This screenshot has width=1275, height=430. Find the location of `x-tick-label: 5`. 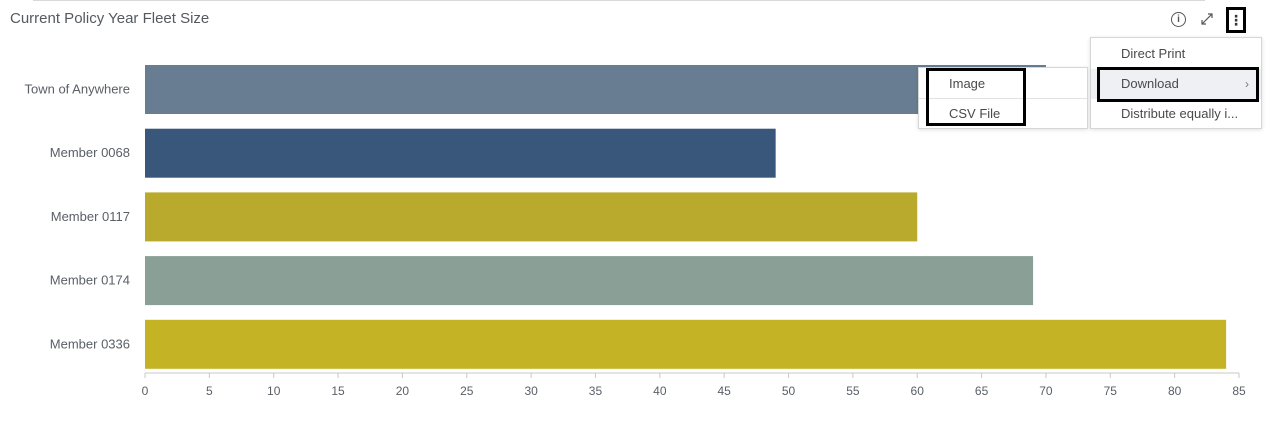

x-tick-label: 5 is located at coordinates (209, 391).